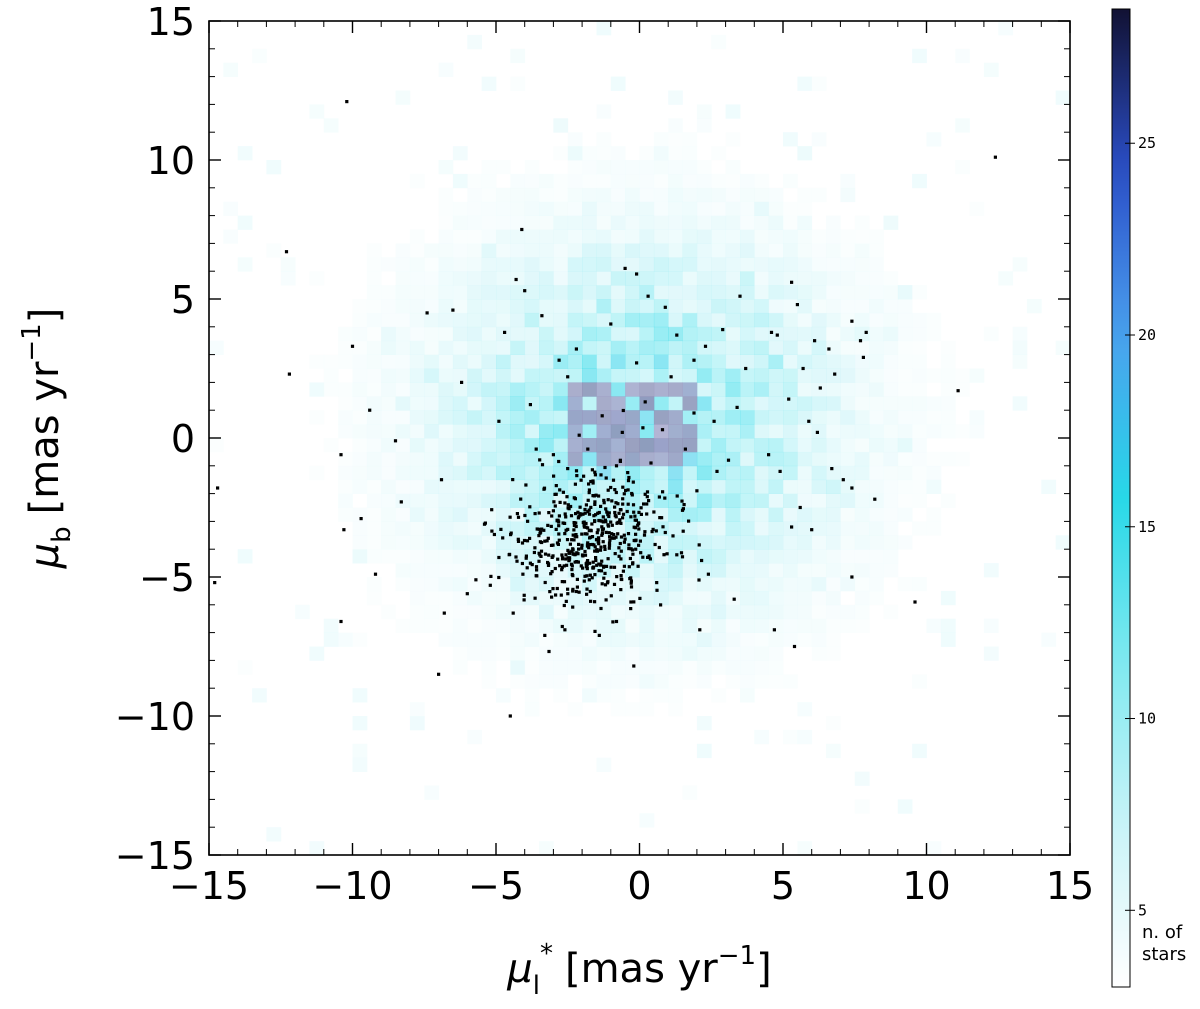 This screenshot has width=1200, height=1009. Describe the element at coordinates (1164, 954) in the screenshot. I see `colorbar-title-line-2: stars` at that location.